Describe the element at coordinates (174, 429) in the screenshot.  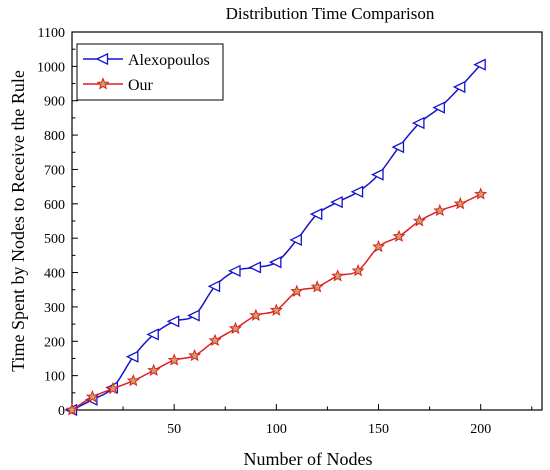
I see `x-tick-label: 50` at that location.